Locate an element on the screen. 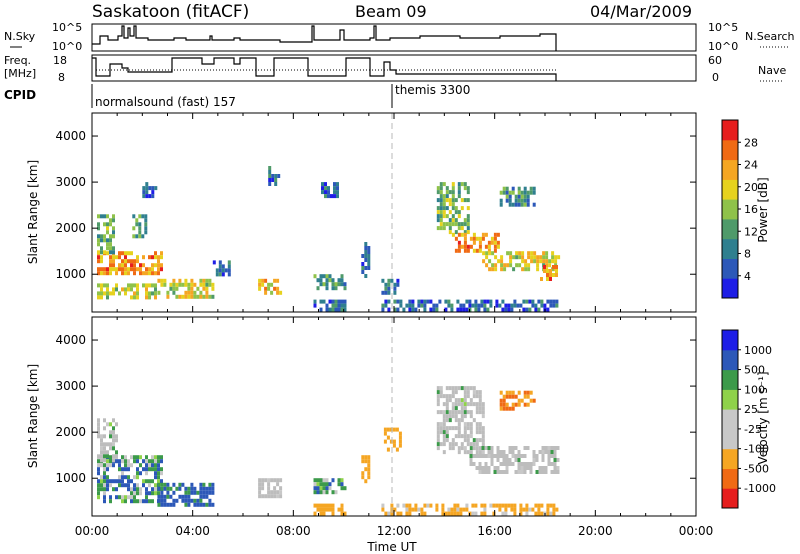 The height and width of the screenshot is (554, 800). velocity-colorbar-tick-label: -100 is located at coordinates (756, 449).